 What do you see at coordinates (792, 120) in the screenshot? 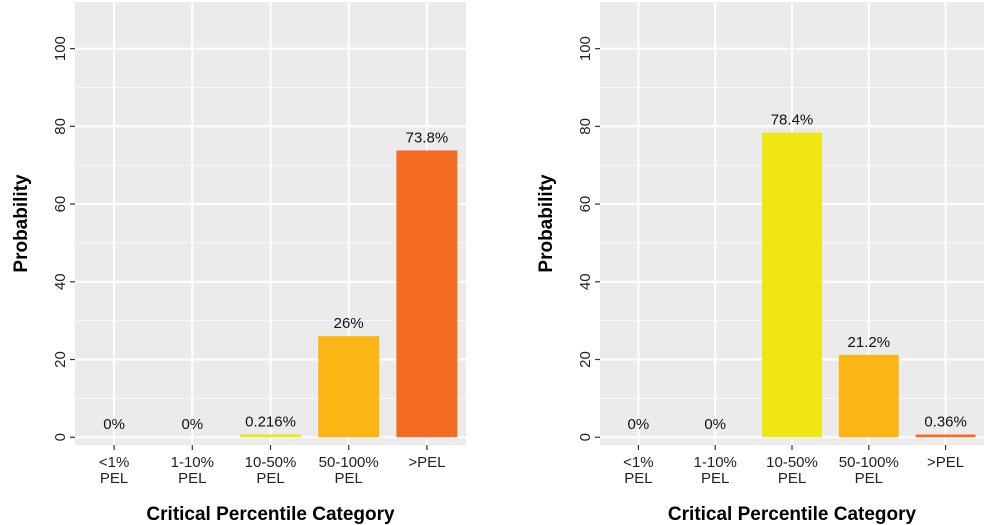
I see `data-label: 78.4%` at bounding box center [792, 120].